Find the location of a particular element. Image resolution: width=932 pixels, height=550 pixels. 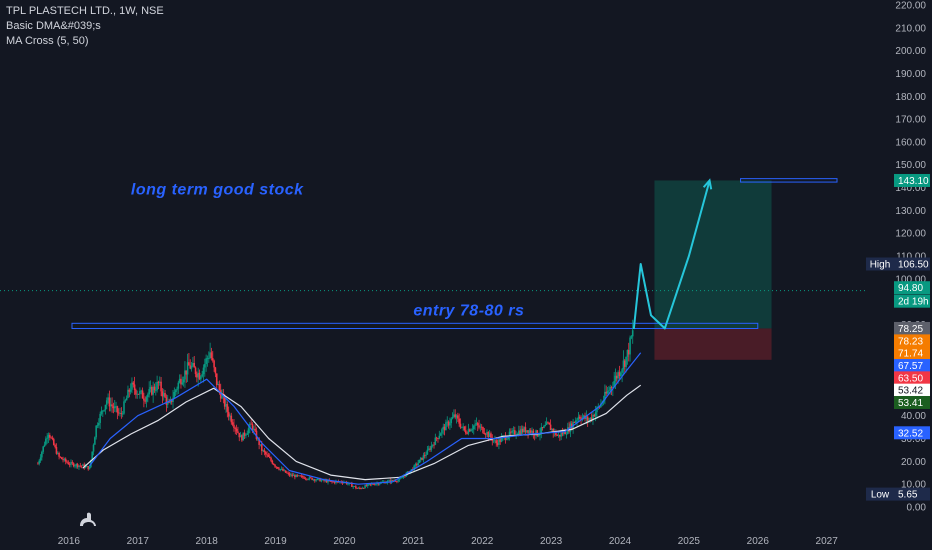

price-tag-label: Low is located at coordinates (880, 495).